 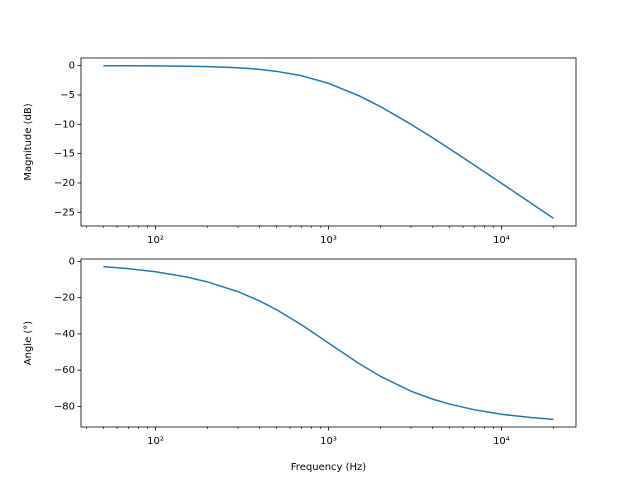 What do you see at coordinates (64, 212) in the screenshot?
I see `y-tick-label: −25` at bounding box center [64, 212].